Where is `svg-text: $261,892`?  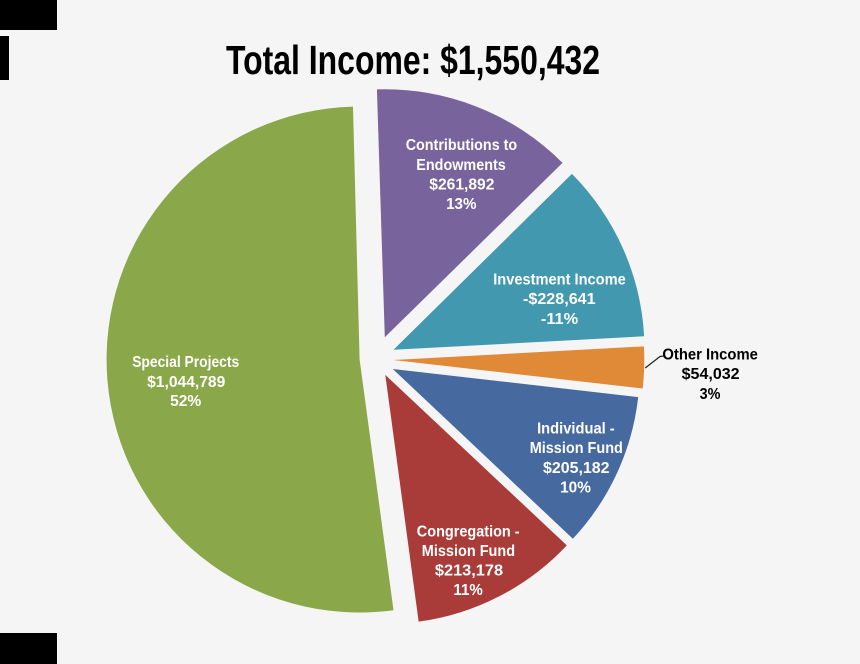 svg-text: $261,892 is located at coordinates (461, 185).